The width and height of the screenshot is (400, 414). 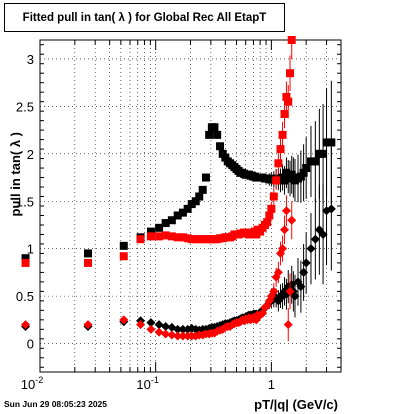 What do you see at coordinates (32, 383) in the screenshot?
I see `x-tick-label: 10⁻²` at bounding box center [32, 383].